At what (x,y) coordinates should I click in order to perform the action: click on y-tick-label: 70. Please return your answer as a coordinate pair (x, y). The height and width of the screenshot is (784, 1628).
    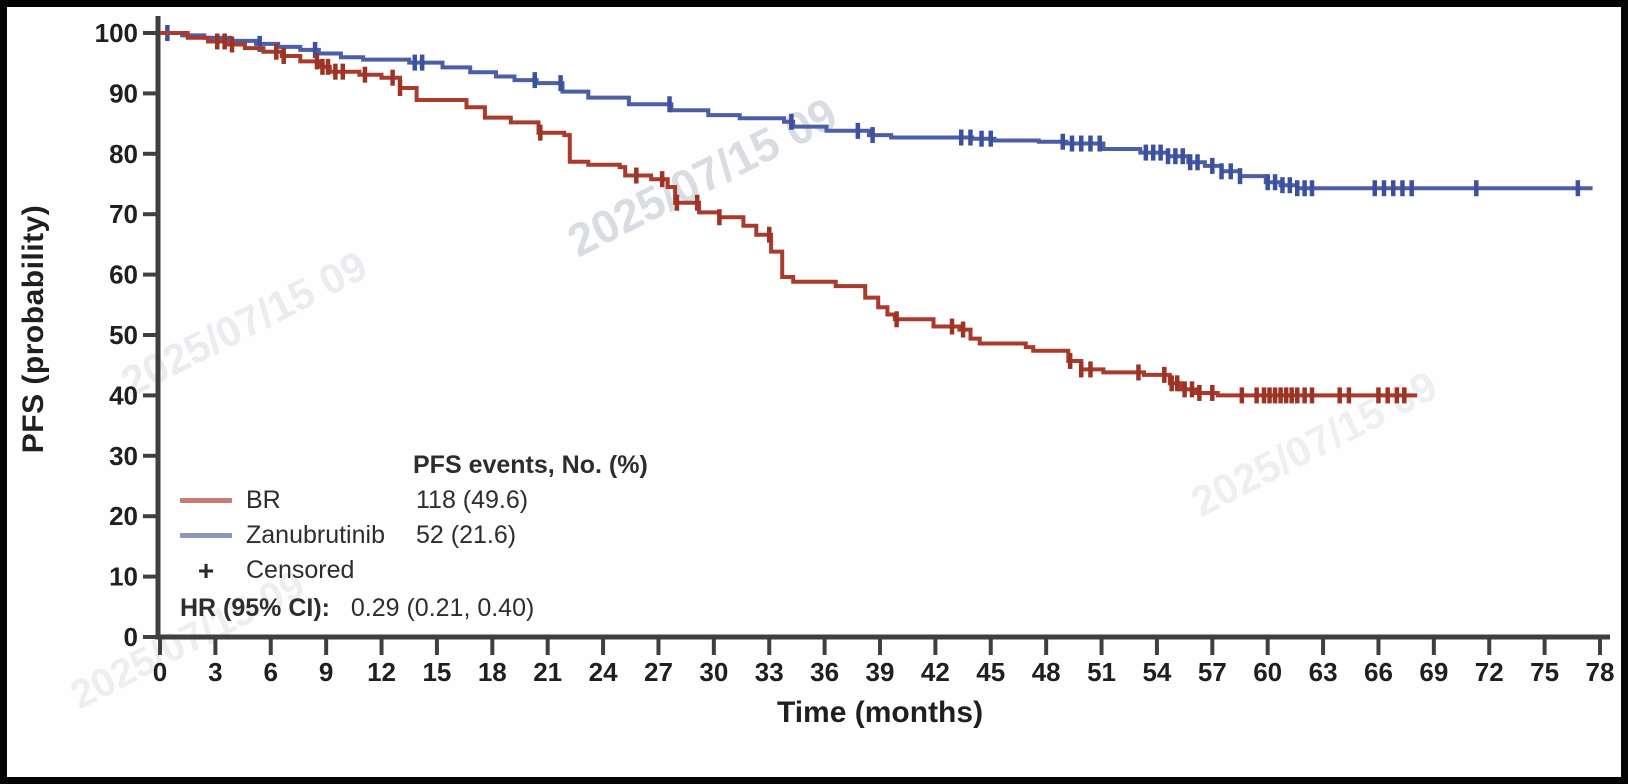
    Looking at the image, I should click on (123, 214).